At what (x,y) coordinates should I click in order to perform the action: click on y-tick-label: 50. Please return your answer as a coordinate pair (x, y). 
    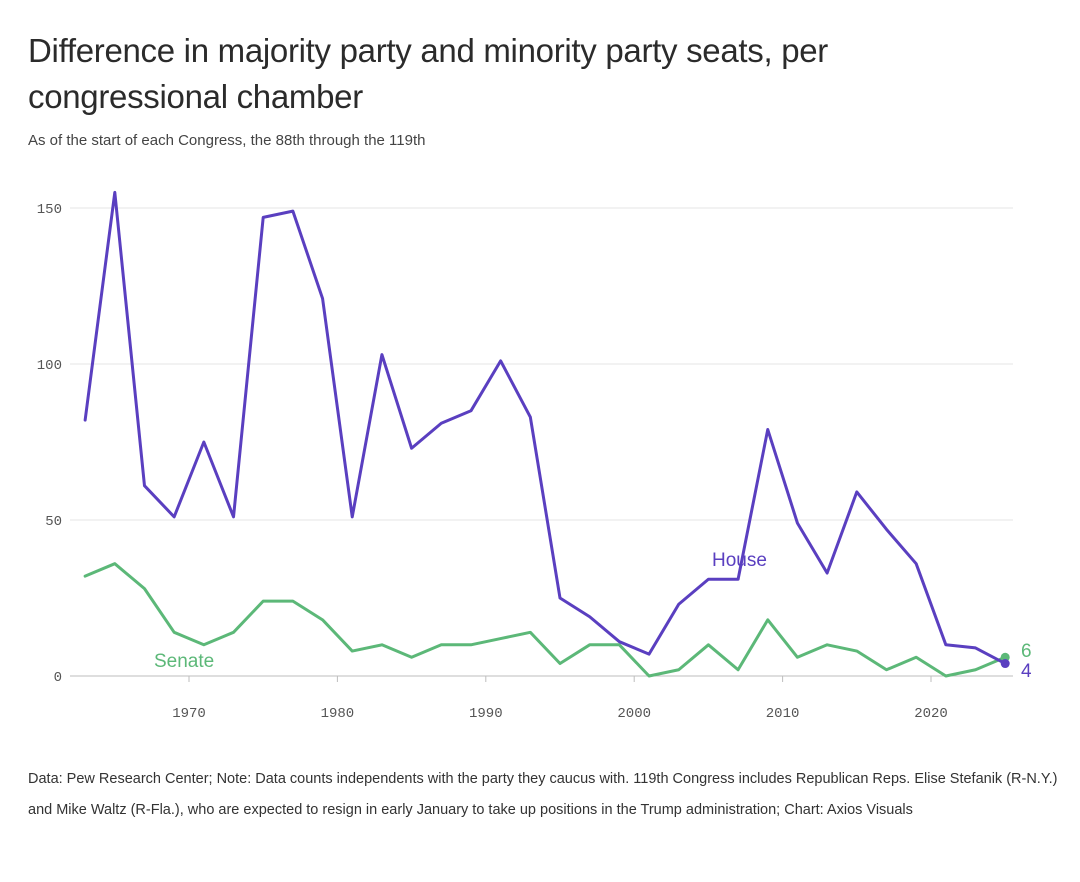
    Looking at the image, I should click on (53, 522).